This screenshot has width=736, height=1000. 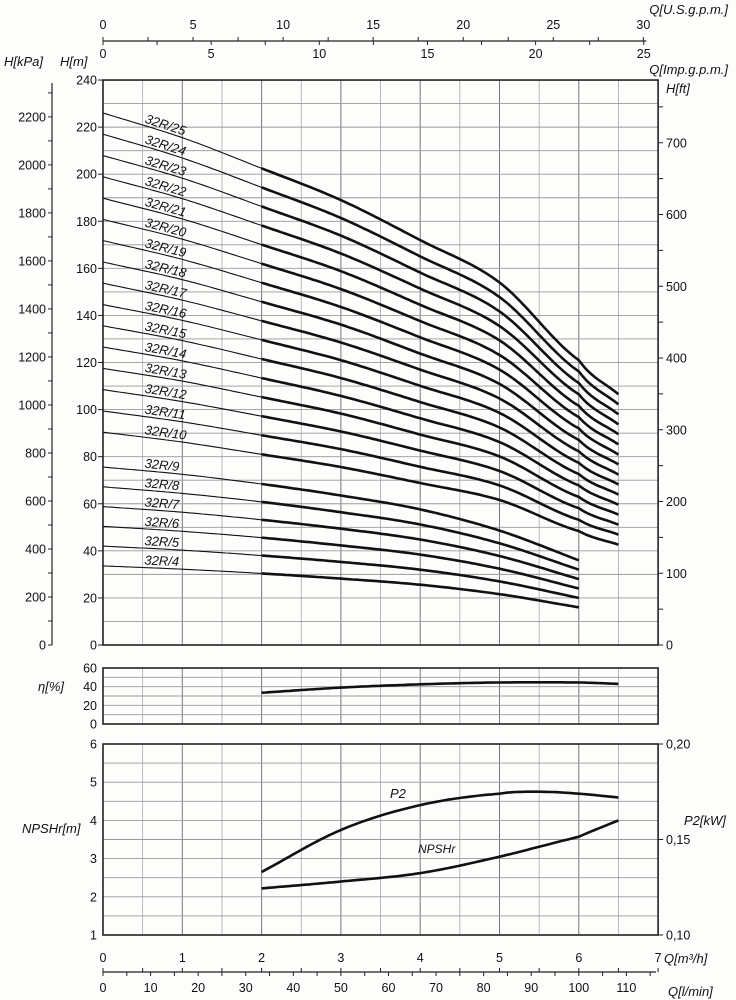 What do you see at coordinates (151, 988) in the screenshot?
I see `tick-label-q-lmin: 10` at bounding box center [151, 988].